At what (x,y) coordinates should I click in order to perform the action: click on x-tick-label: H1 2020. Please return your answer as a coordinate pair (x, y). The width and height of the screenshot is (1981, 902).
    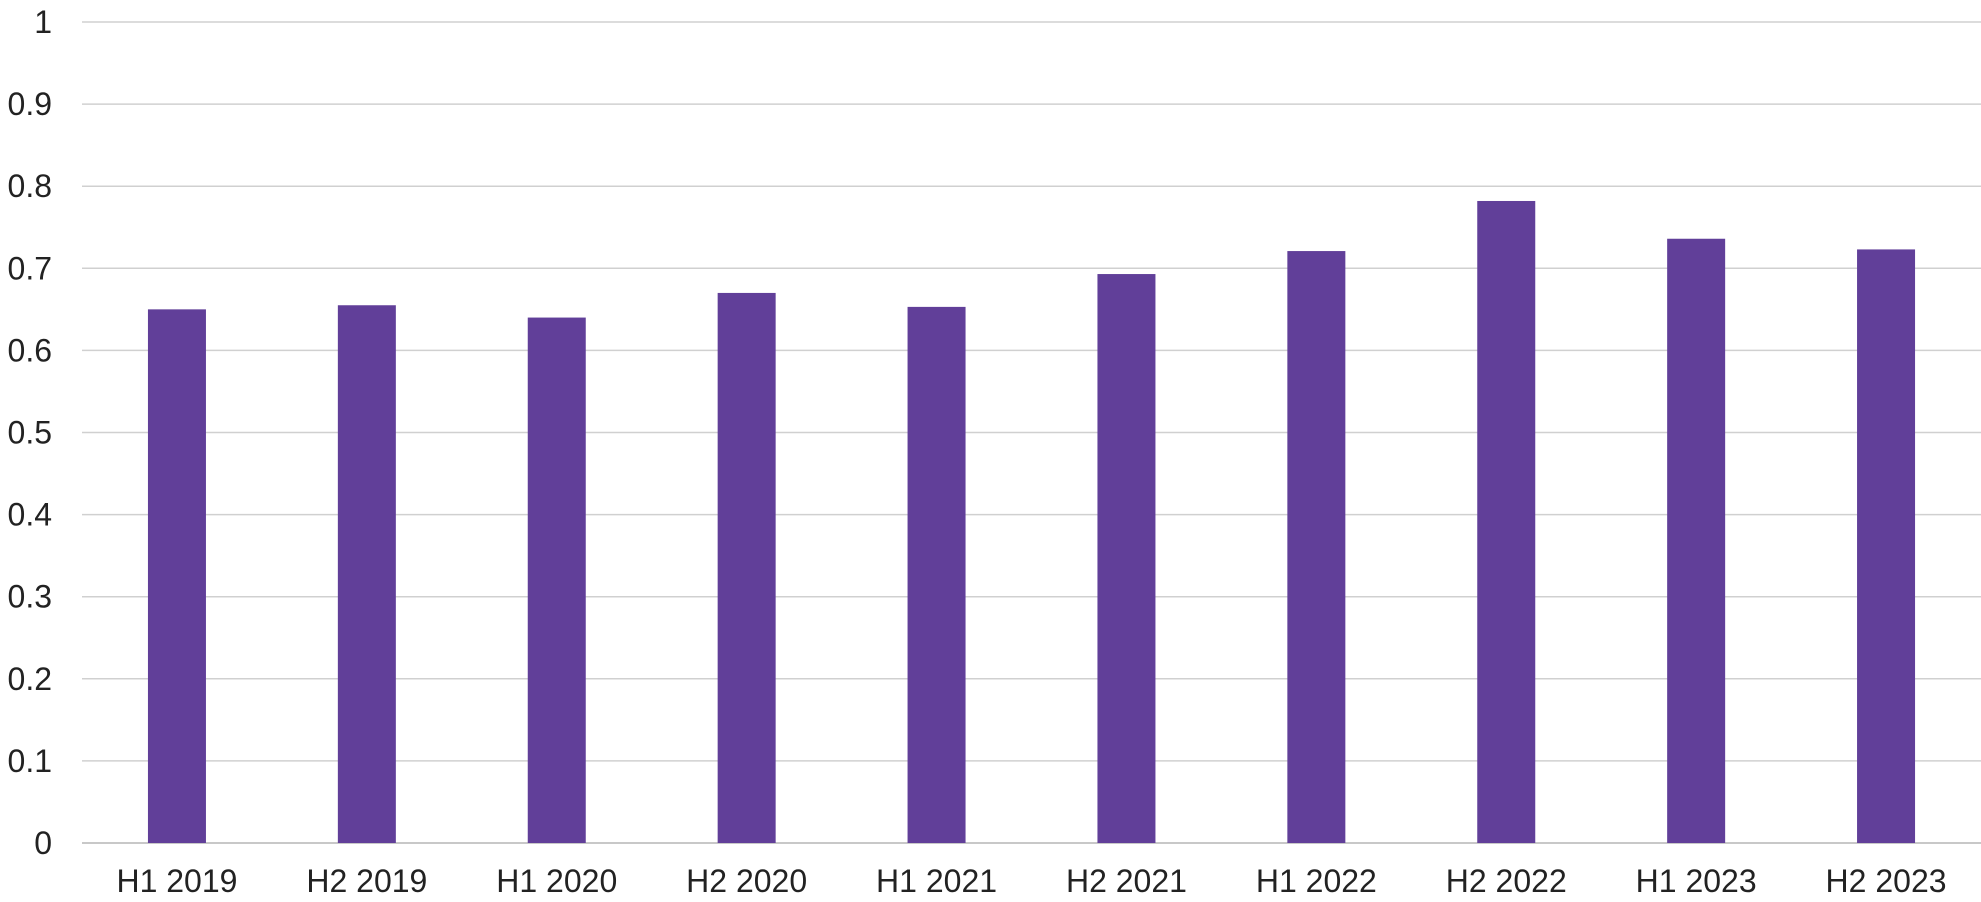
    Looking at the image, I should click on (556, 881).